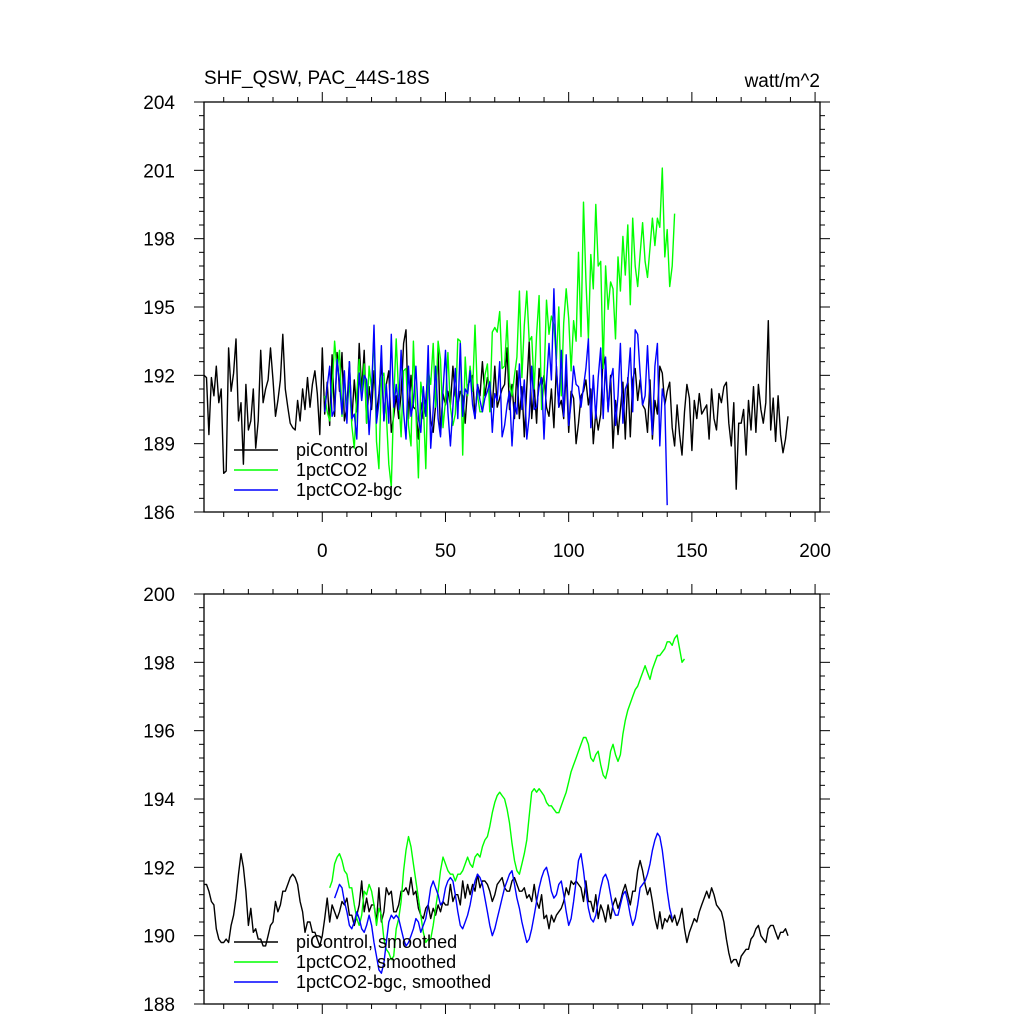 The width and height of the screenshot is (1024, 1024). I want to click on panel0-ytick-label: 198, so click(159, 240).